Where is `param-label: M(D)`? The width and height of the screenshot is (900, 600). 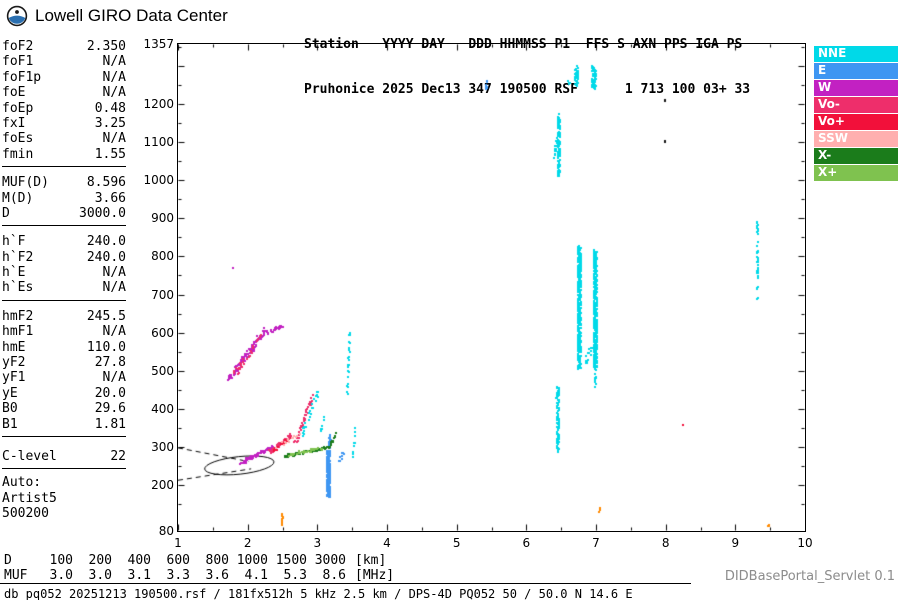 param-label: M(D) is located at coordinates (18, 198).